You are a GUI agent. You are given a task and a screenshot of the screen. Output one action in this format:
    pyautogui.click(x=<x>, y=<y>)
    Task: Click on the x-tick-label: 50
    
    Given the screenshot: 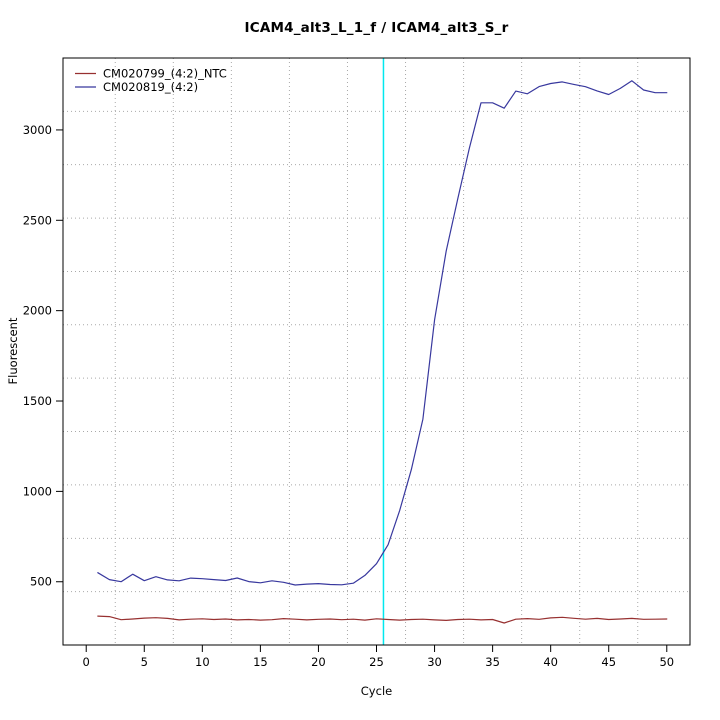 What is the action you would take?
    pyautogui.click(x=666, y=662)
    